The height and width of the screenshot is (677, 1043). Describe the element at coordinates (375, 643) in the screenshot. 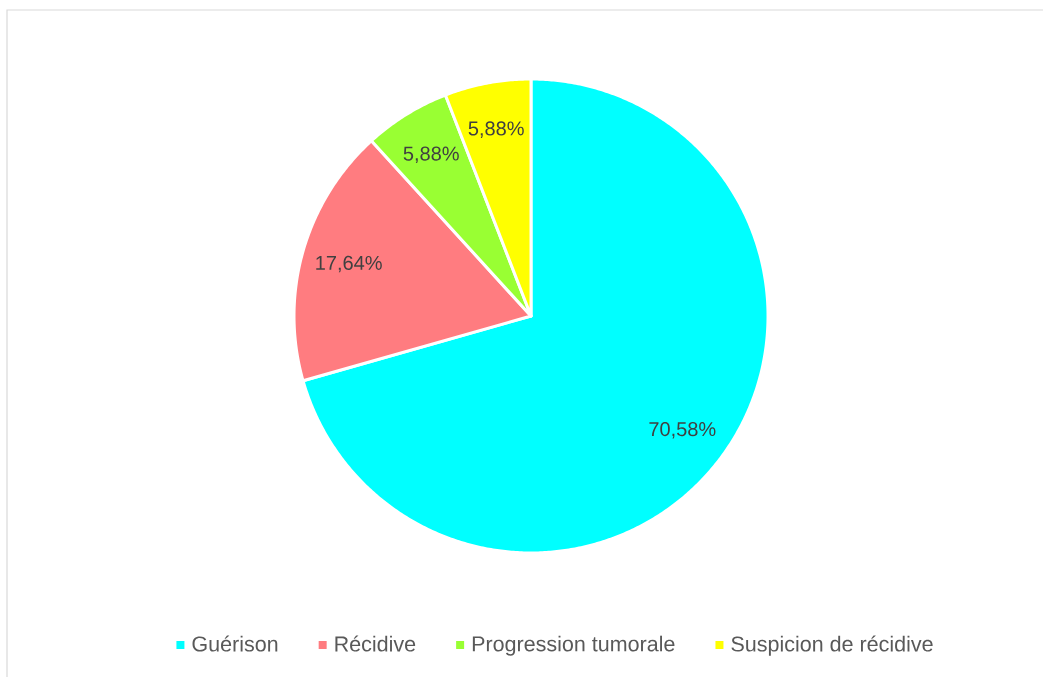

I see `legend-label: Récidive` at that location.